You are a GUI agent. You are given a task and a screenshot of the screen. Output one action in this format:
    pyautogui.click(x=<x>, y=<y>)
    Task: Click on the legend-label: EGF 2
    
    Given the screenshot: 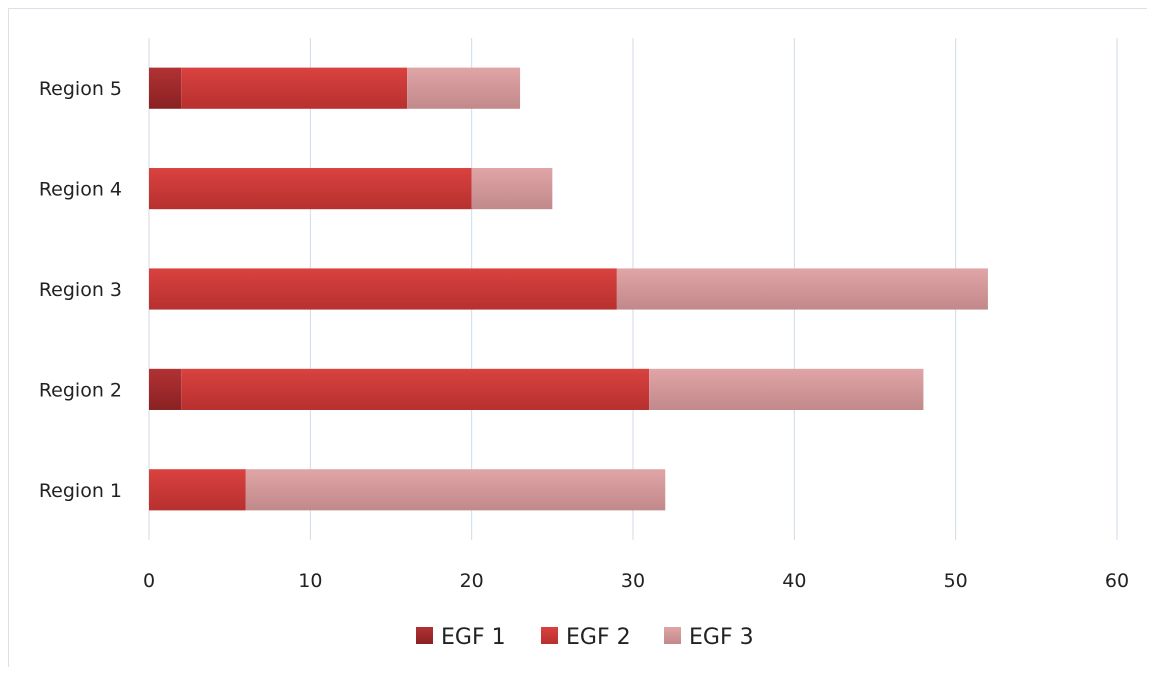 What is the action you would take?
    pyautogui.click(x=598, y=637)
    